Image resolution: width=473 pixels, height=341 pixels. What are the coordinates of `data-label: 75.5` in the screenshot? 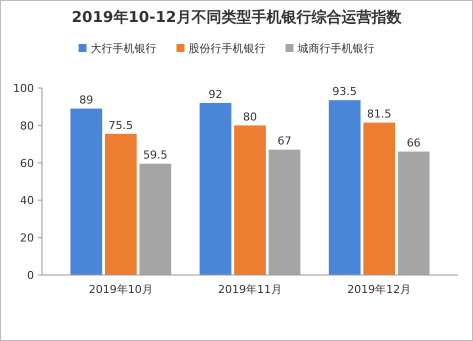 It's located at (121, 125).